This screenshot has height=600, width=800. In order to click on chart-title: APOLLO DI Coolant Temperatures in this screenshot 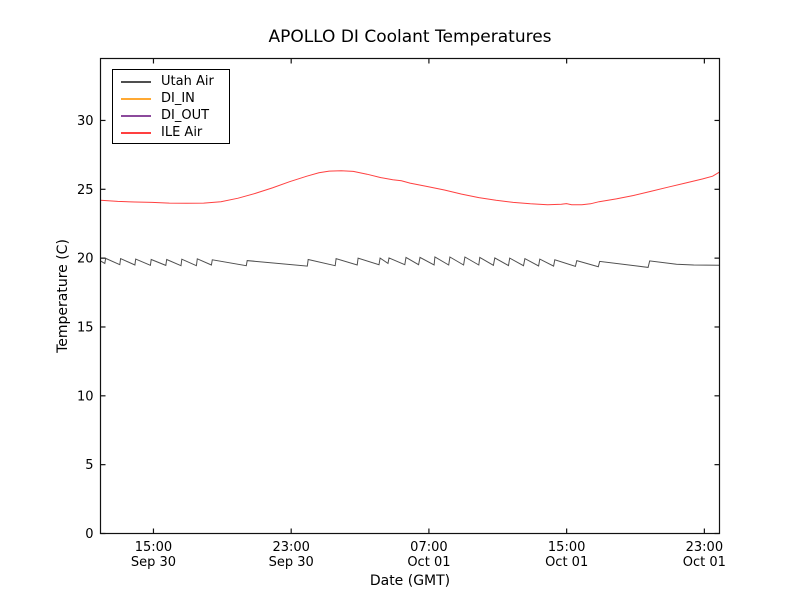, I will do `click(410, 37)`.